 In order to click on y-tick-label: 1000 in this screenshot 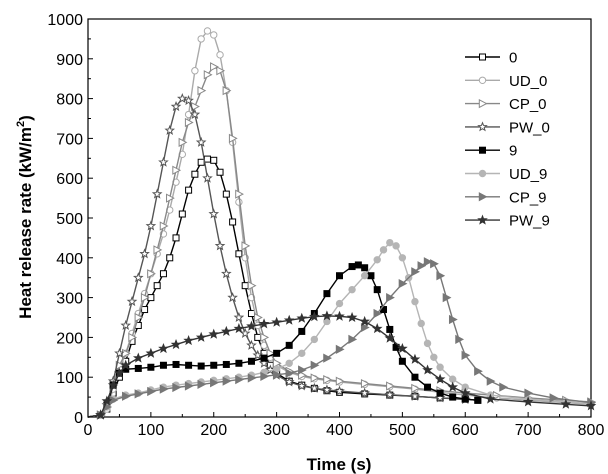, I will do `click(65, 20)`.